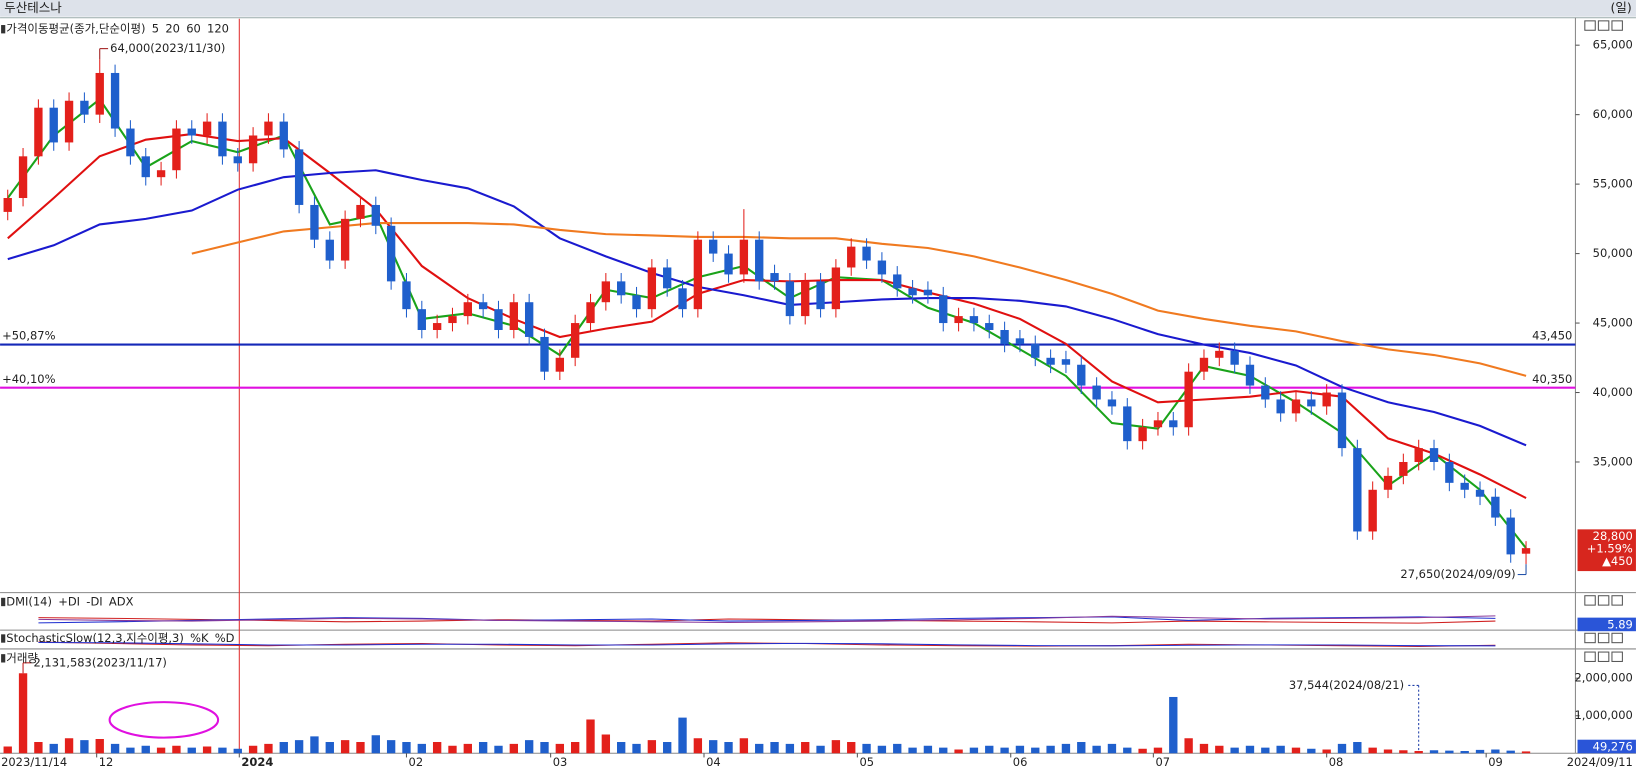  Describe the element at coordinates (29, 601) in the screenshot. I see `indicator-title: DMI(14)` at that location.